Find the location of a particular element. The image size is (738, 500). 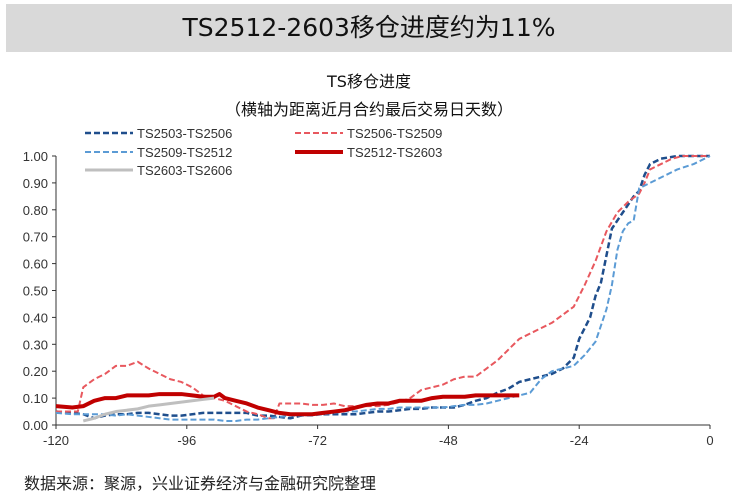

y-tick-label: 0.40 is located at coordinates (35, 317).